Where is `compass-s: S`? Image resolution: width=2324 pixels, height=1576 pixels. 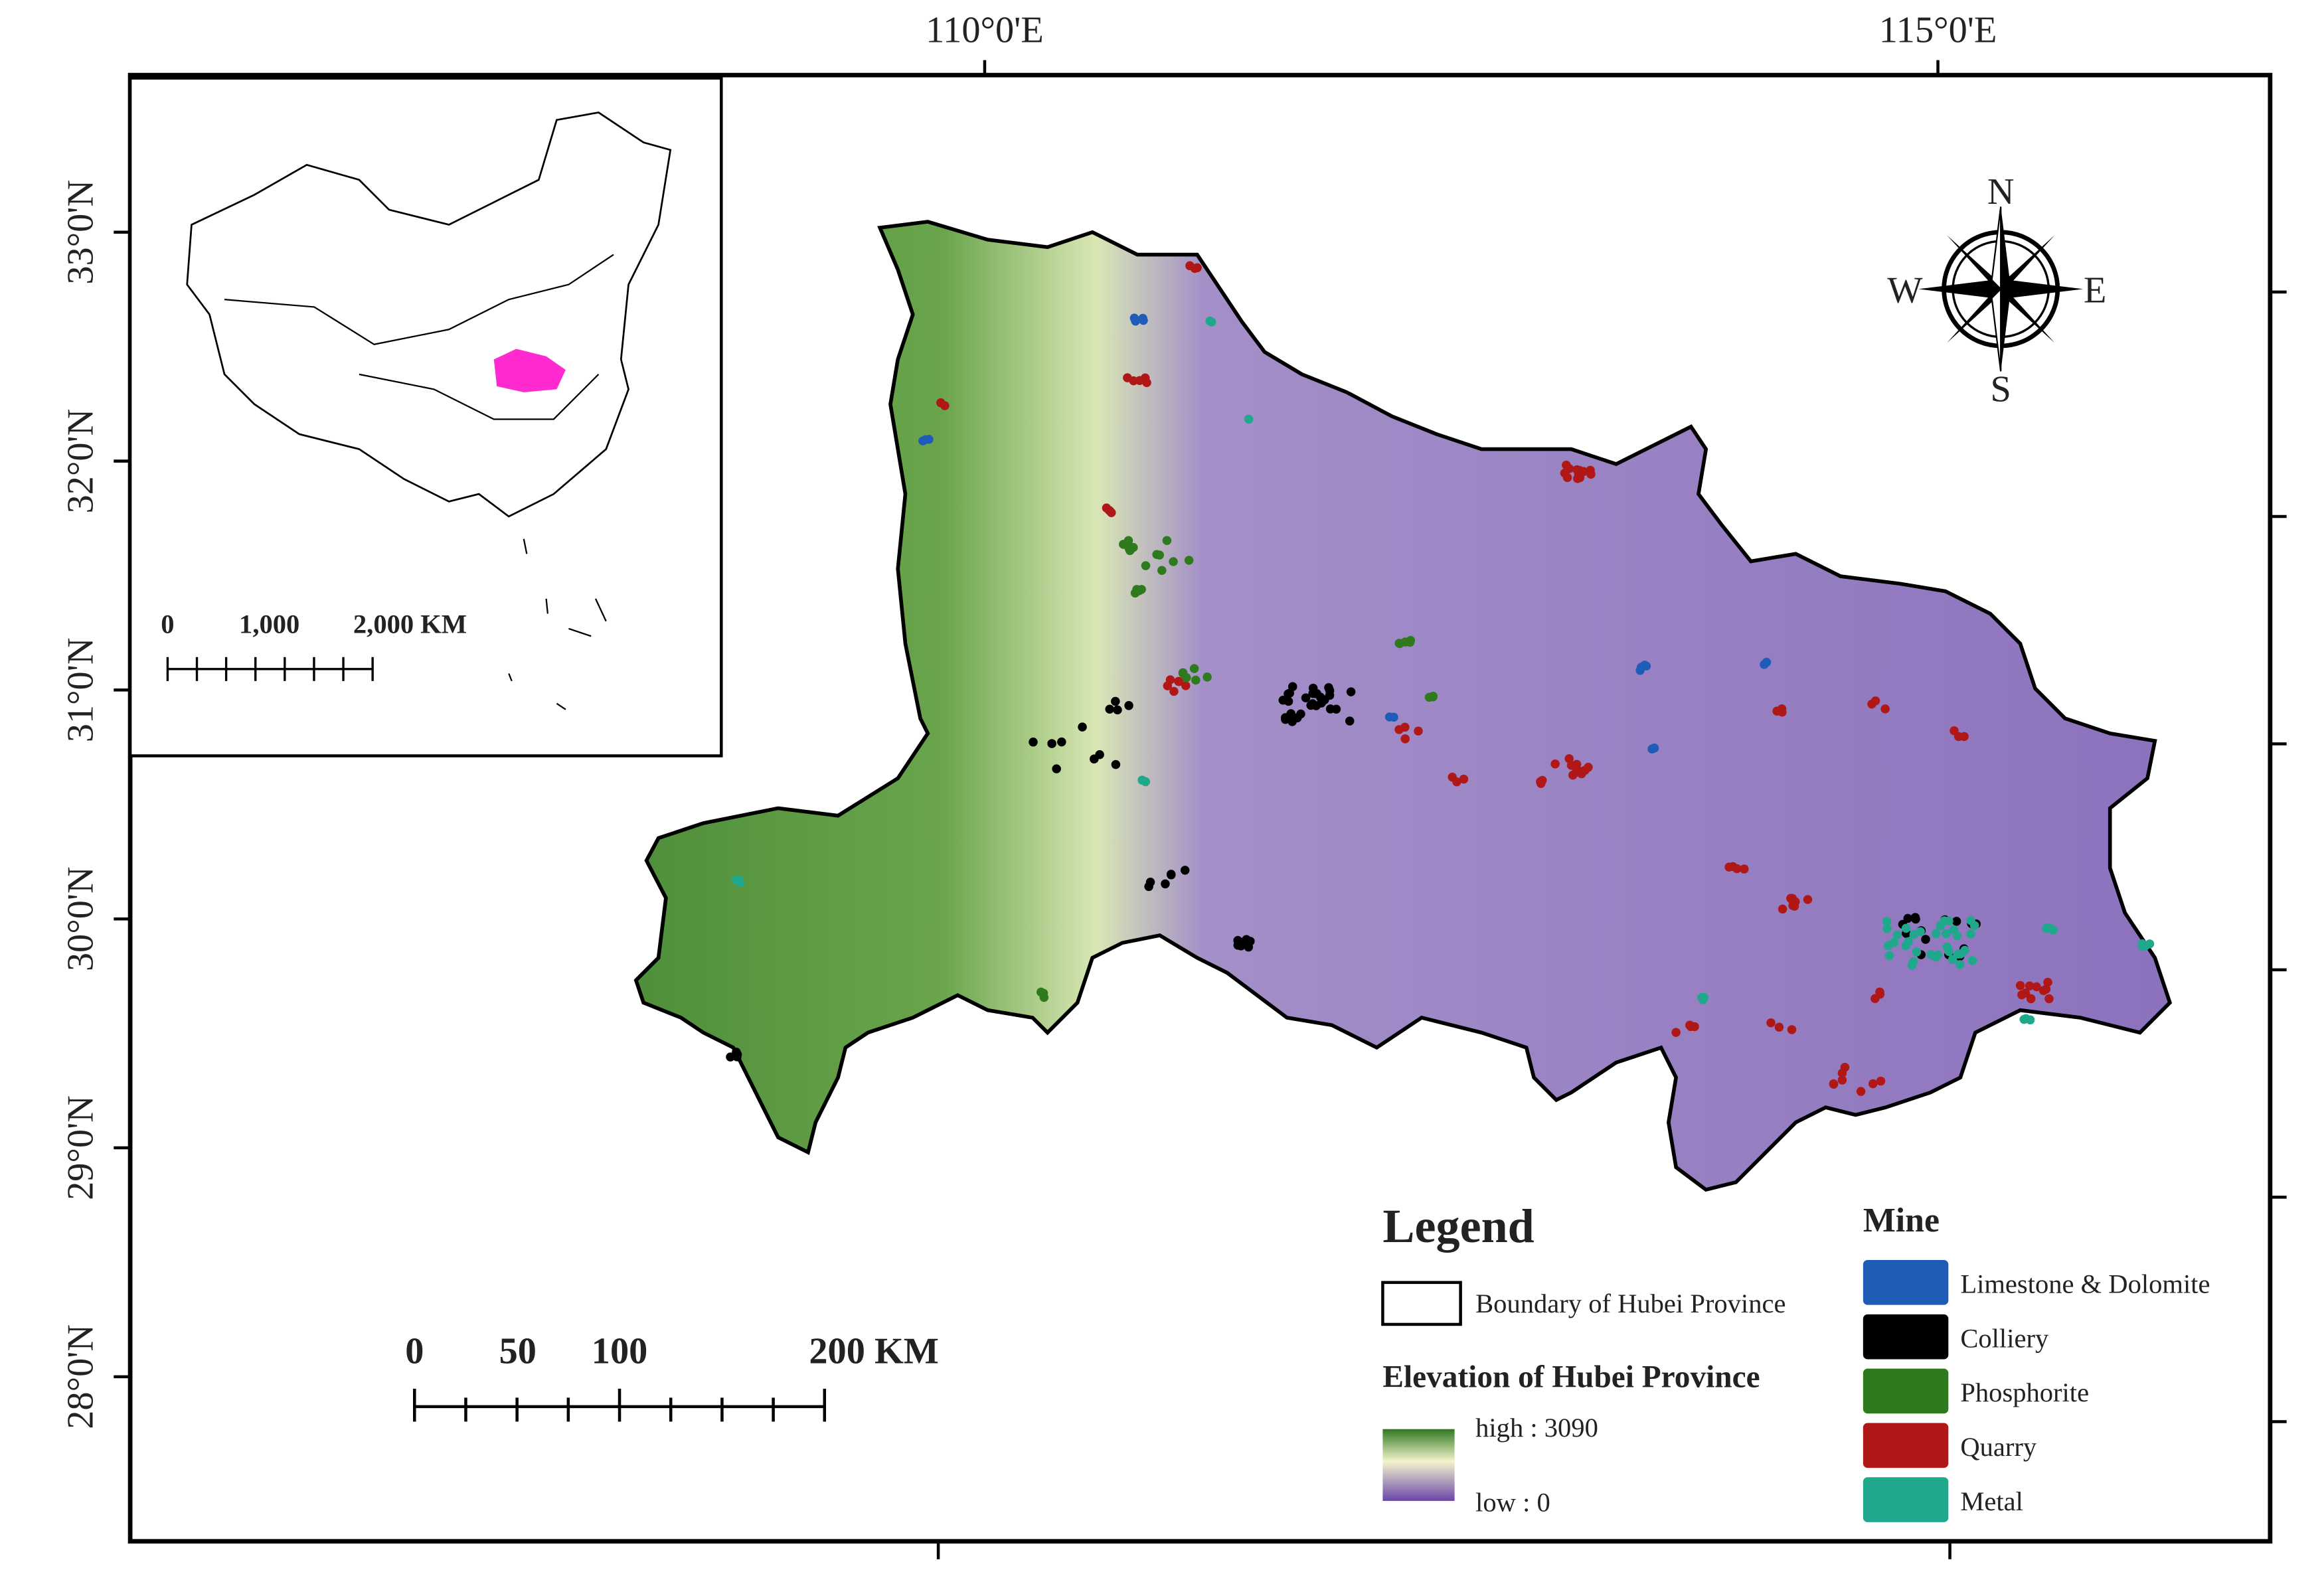
compass-s: S is located at coordinates (2001, 389).